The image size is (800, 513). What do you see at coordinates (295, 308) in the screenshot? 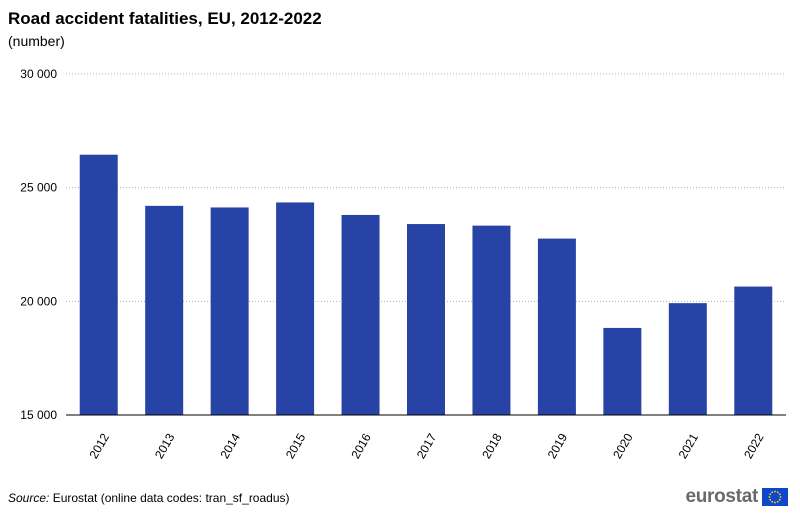
I see `bar-2015` at bounding box center [295, 308].